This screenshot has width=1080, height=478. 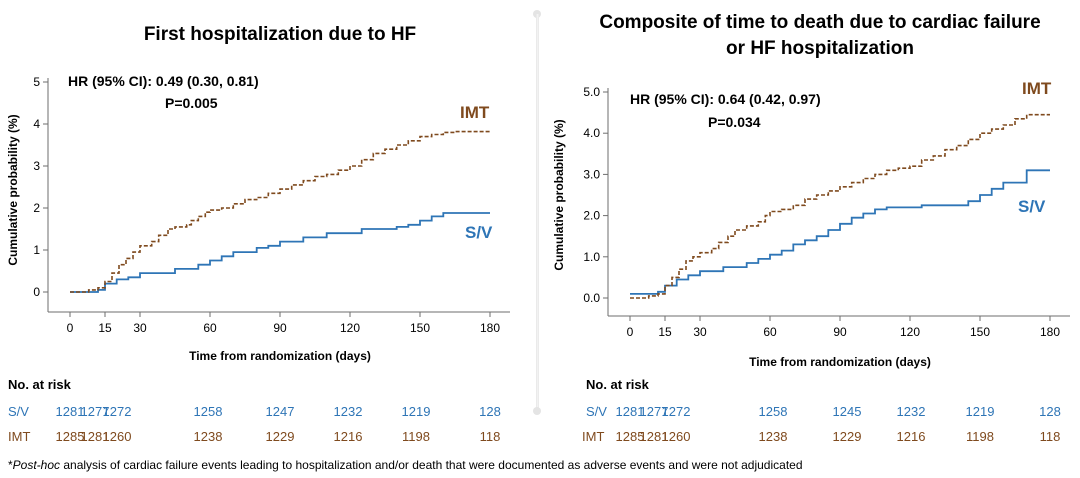 What do you see at coordinates (591, 257) in the screenshot?
I see `y-tick-label: 1.0` at bounding box center [591, 257].